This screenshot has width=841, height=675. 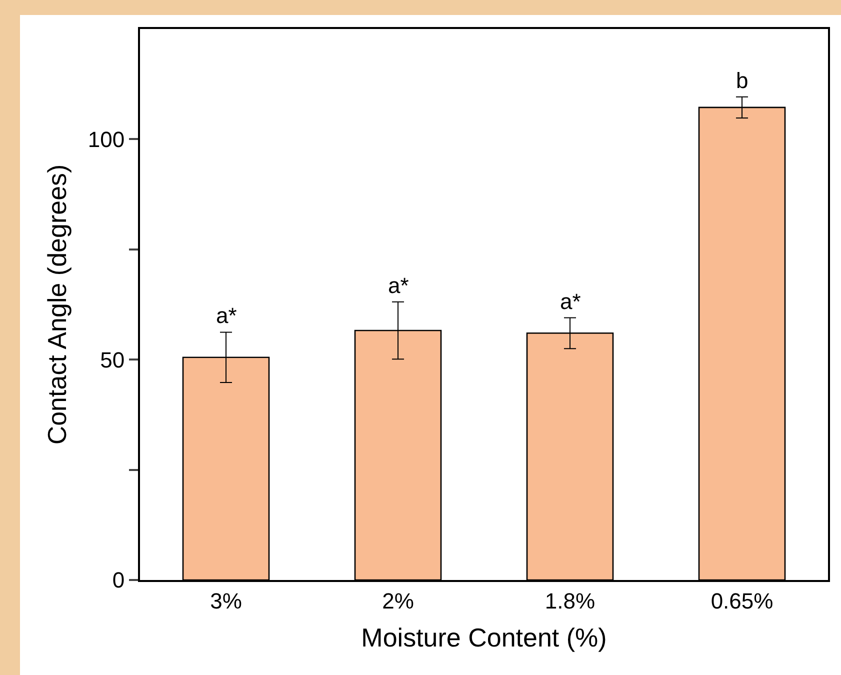 What do you see at coordinates (106, 139) in the screenshot?
I see `y-tick-label: 100` at bounding box center [106, 139].